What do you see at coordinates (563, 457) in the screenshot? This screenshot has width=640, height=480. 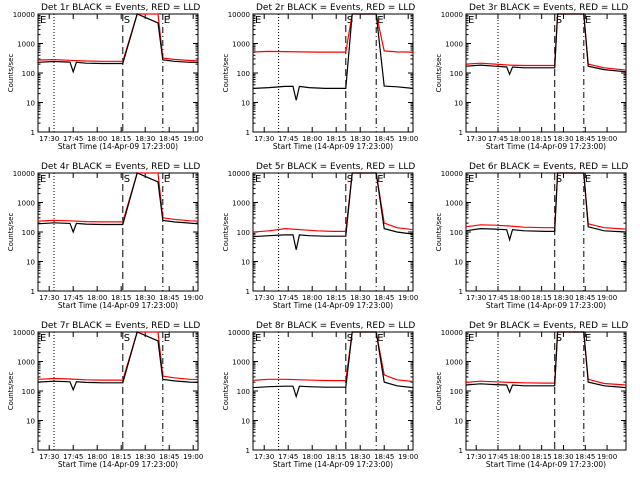 I see `panel-9-xtick-label: 18:30` at bounding box center [563, 457].